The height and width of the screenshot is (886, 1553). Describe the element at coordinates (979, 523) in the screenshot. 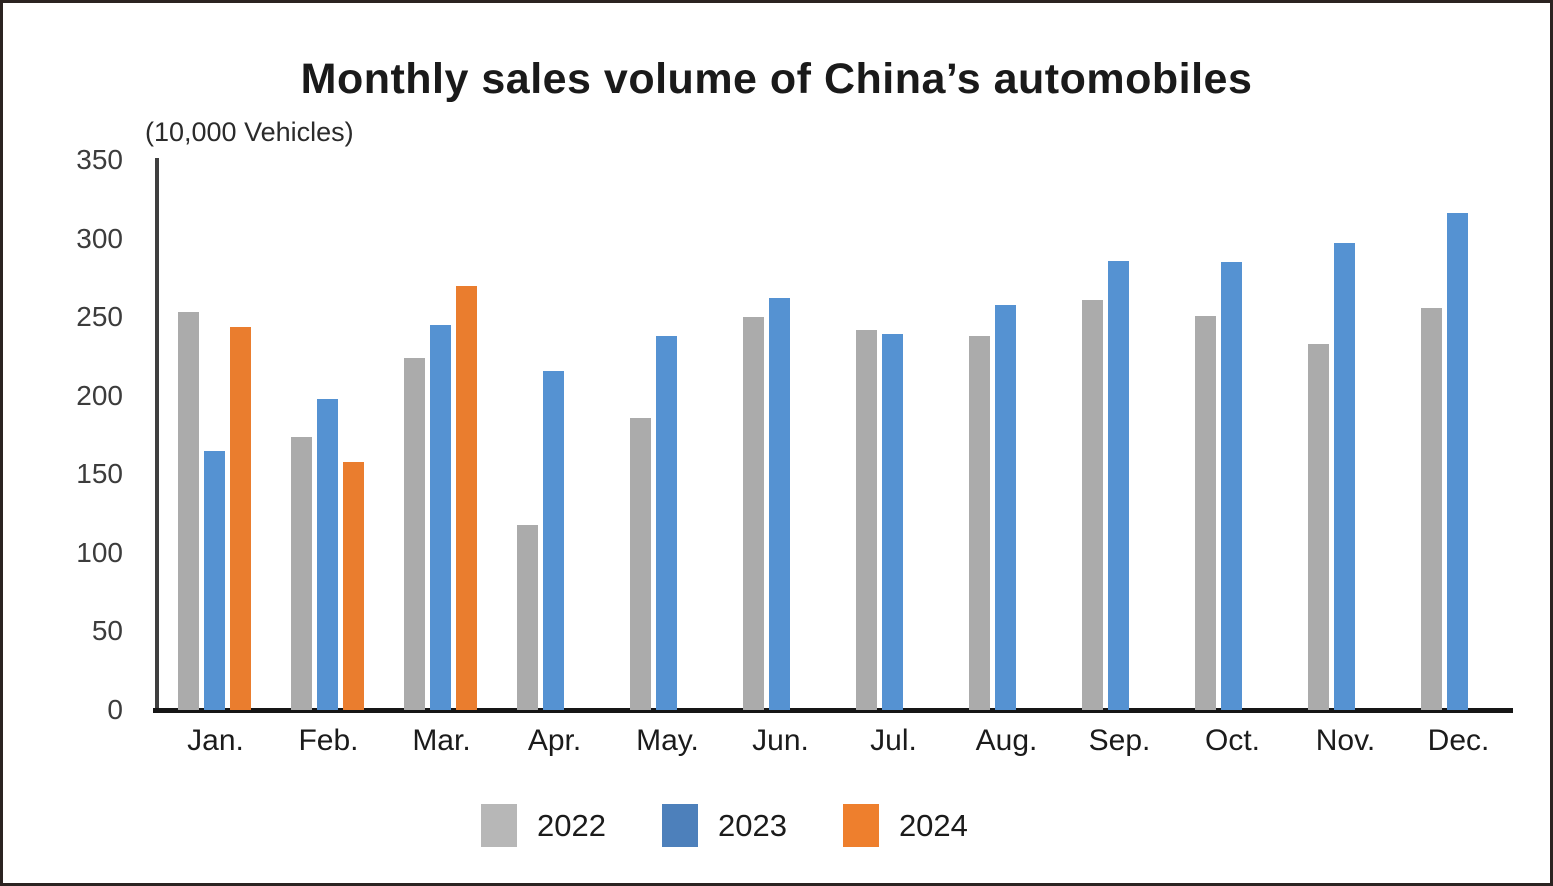

I see `bar-2022-aug` at that location.